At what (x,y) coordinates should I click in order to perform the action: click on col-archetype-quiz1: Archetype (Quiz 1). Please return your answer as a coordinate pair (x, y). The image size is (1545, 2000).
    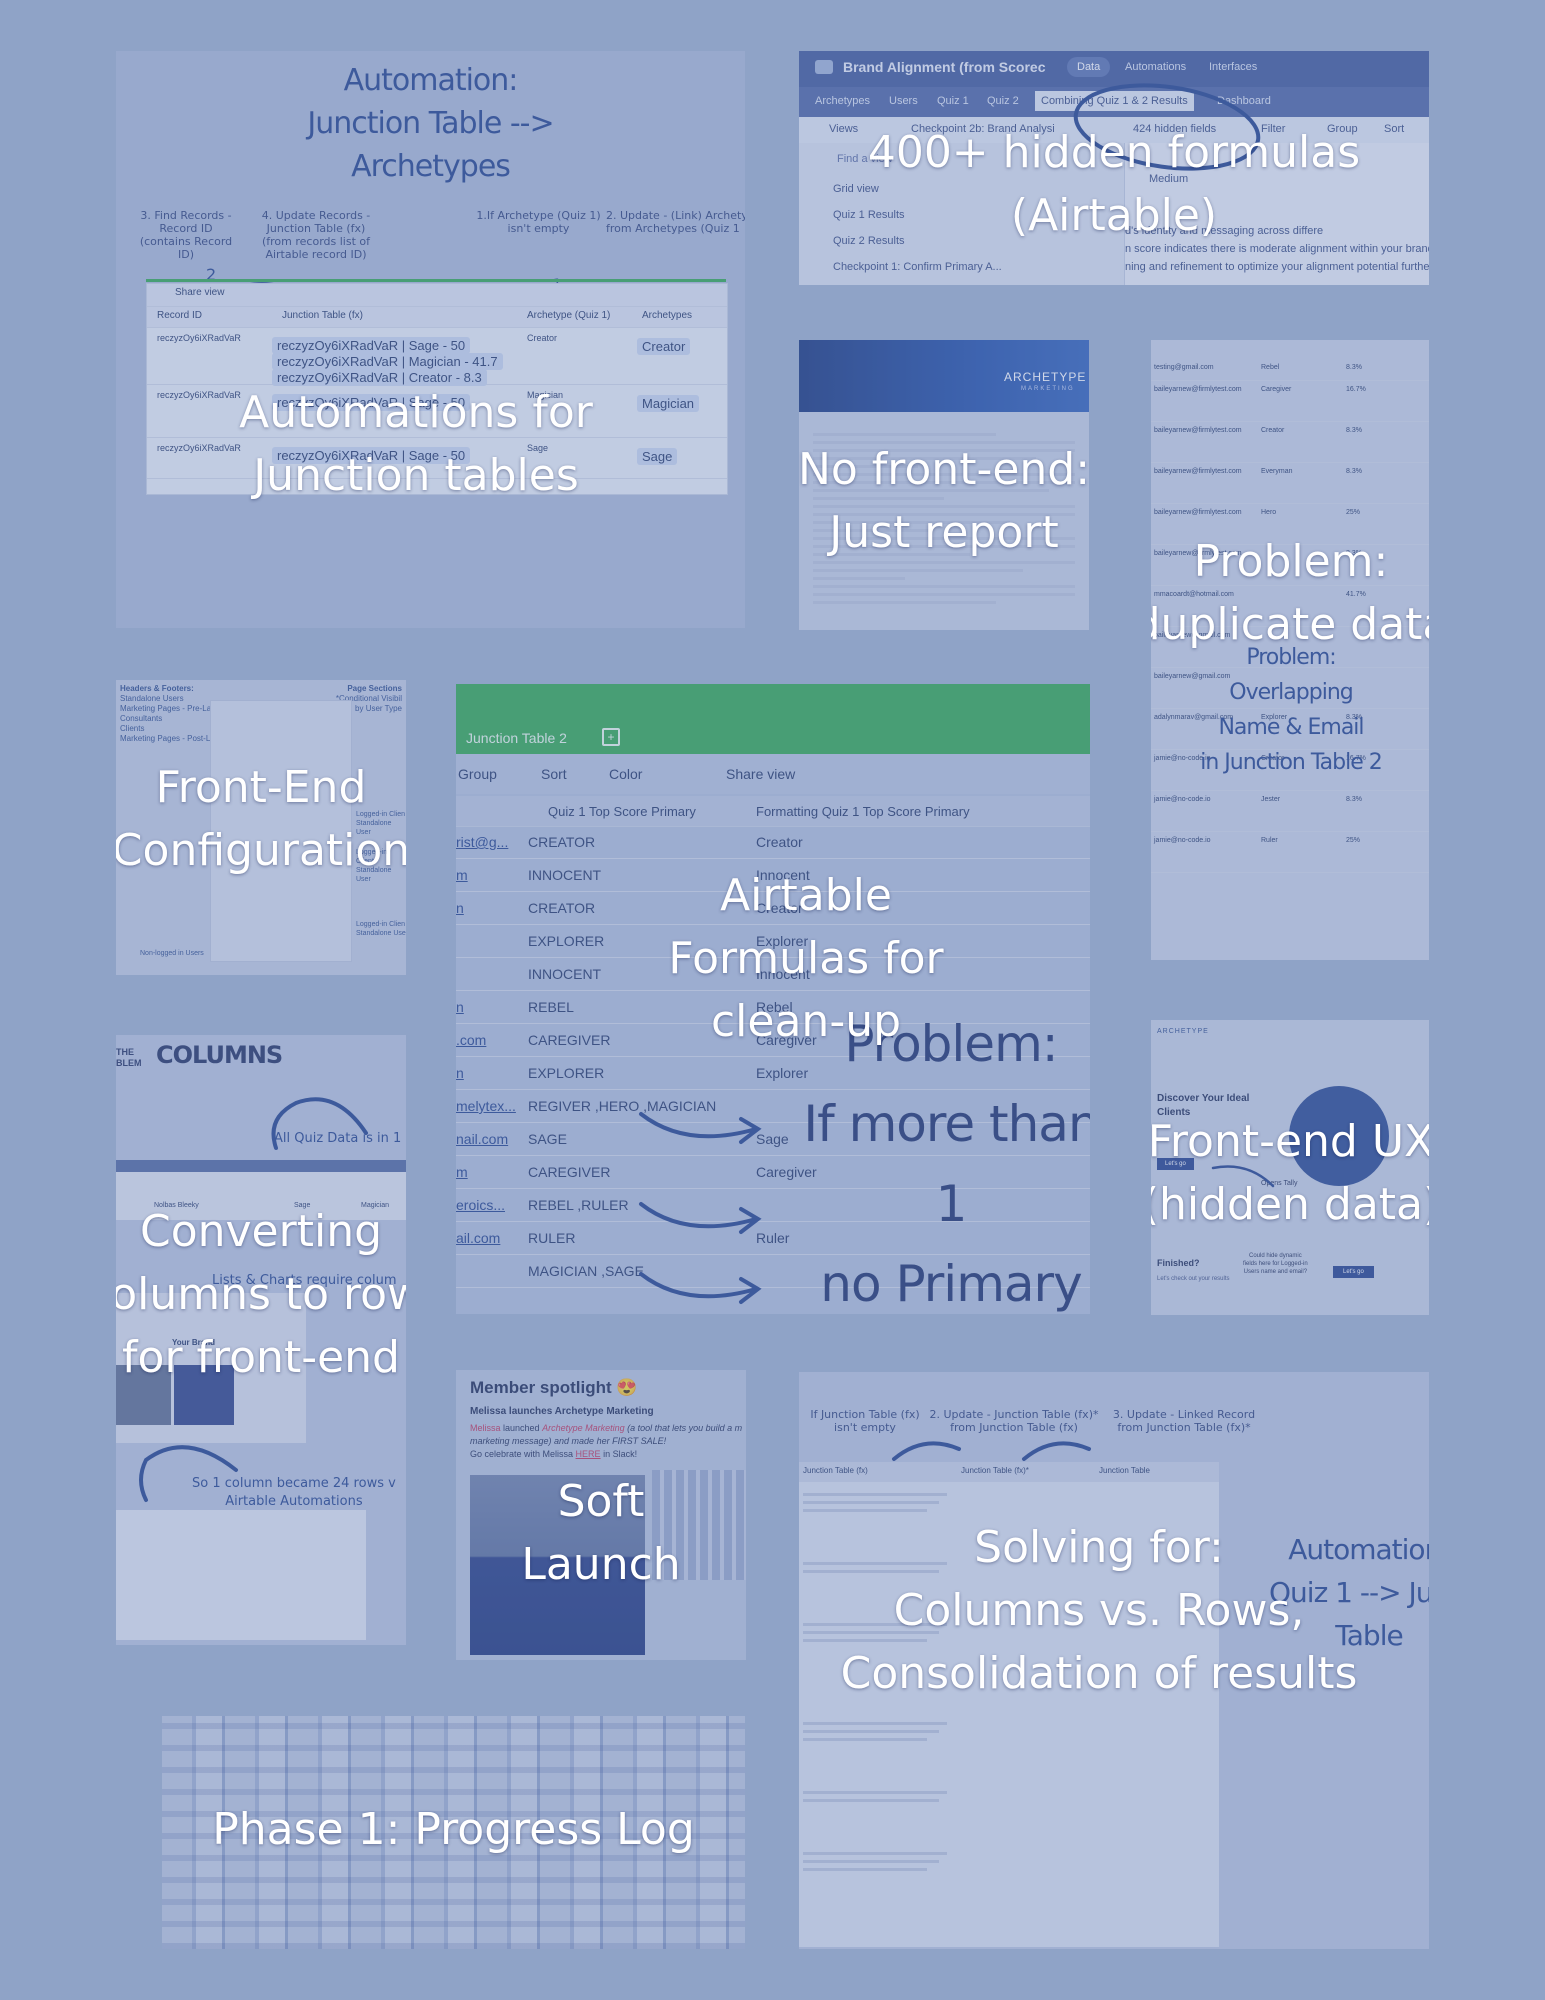
    Looking at the image, I should click on (569, 315).